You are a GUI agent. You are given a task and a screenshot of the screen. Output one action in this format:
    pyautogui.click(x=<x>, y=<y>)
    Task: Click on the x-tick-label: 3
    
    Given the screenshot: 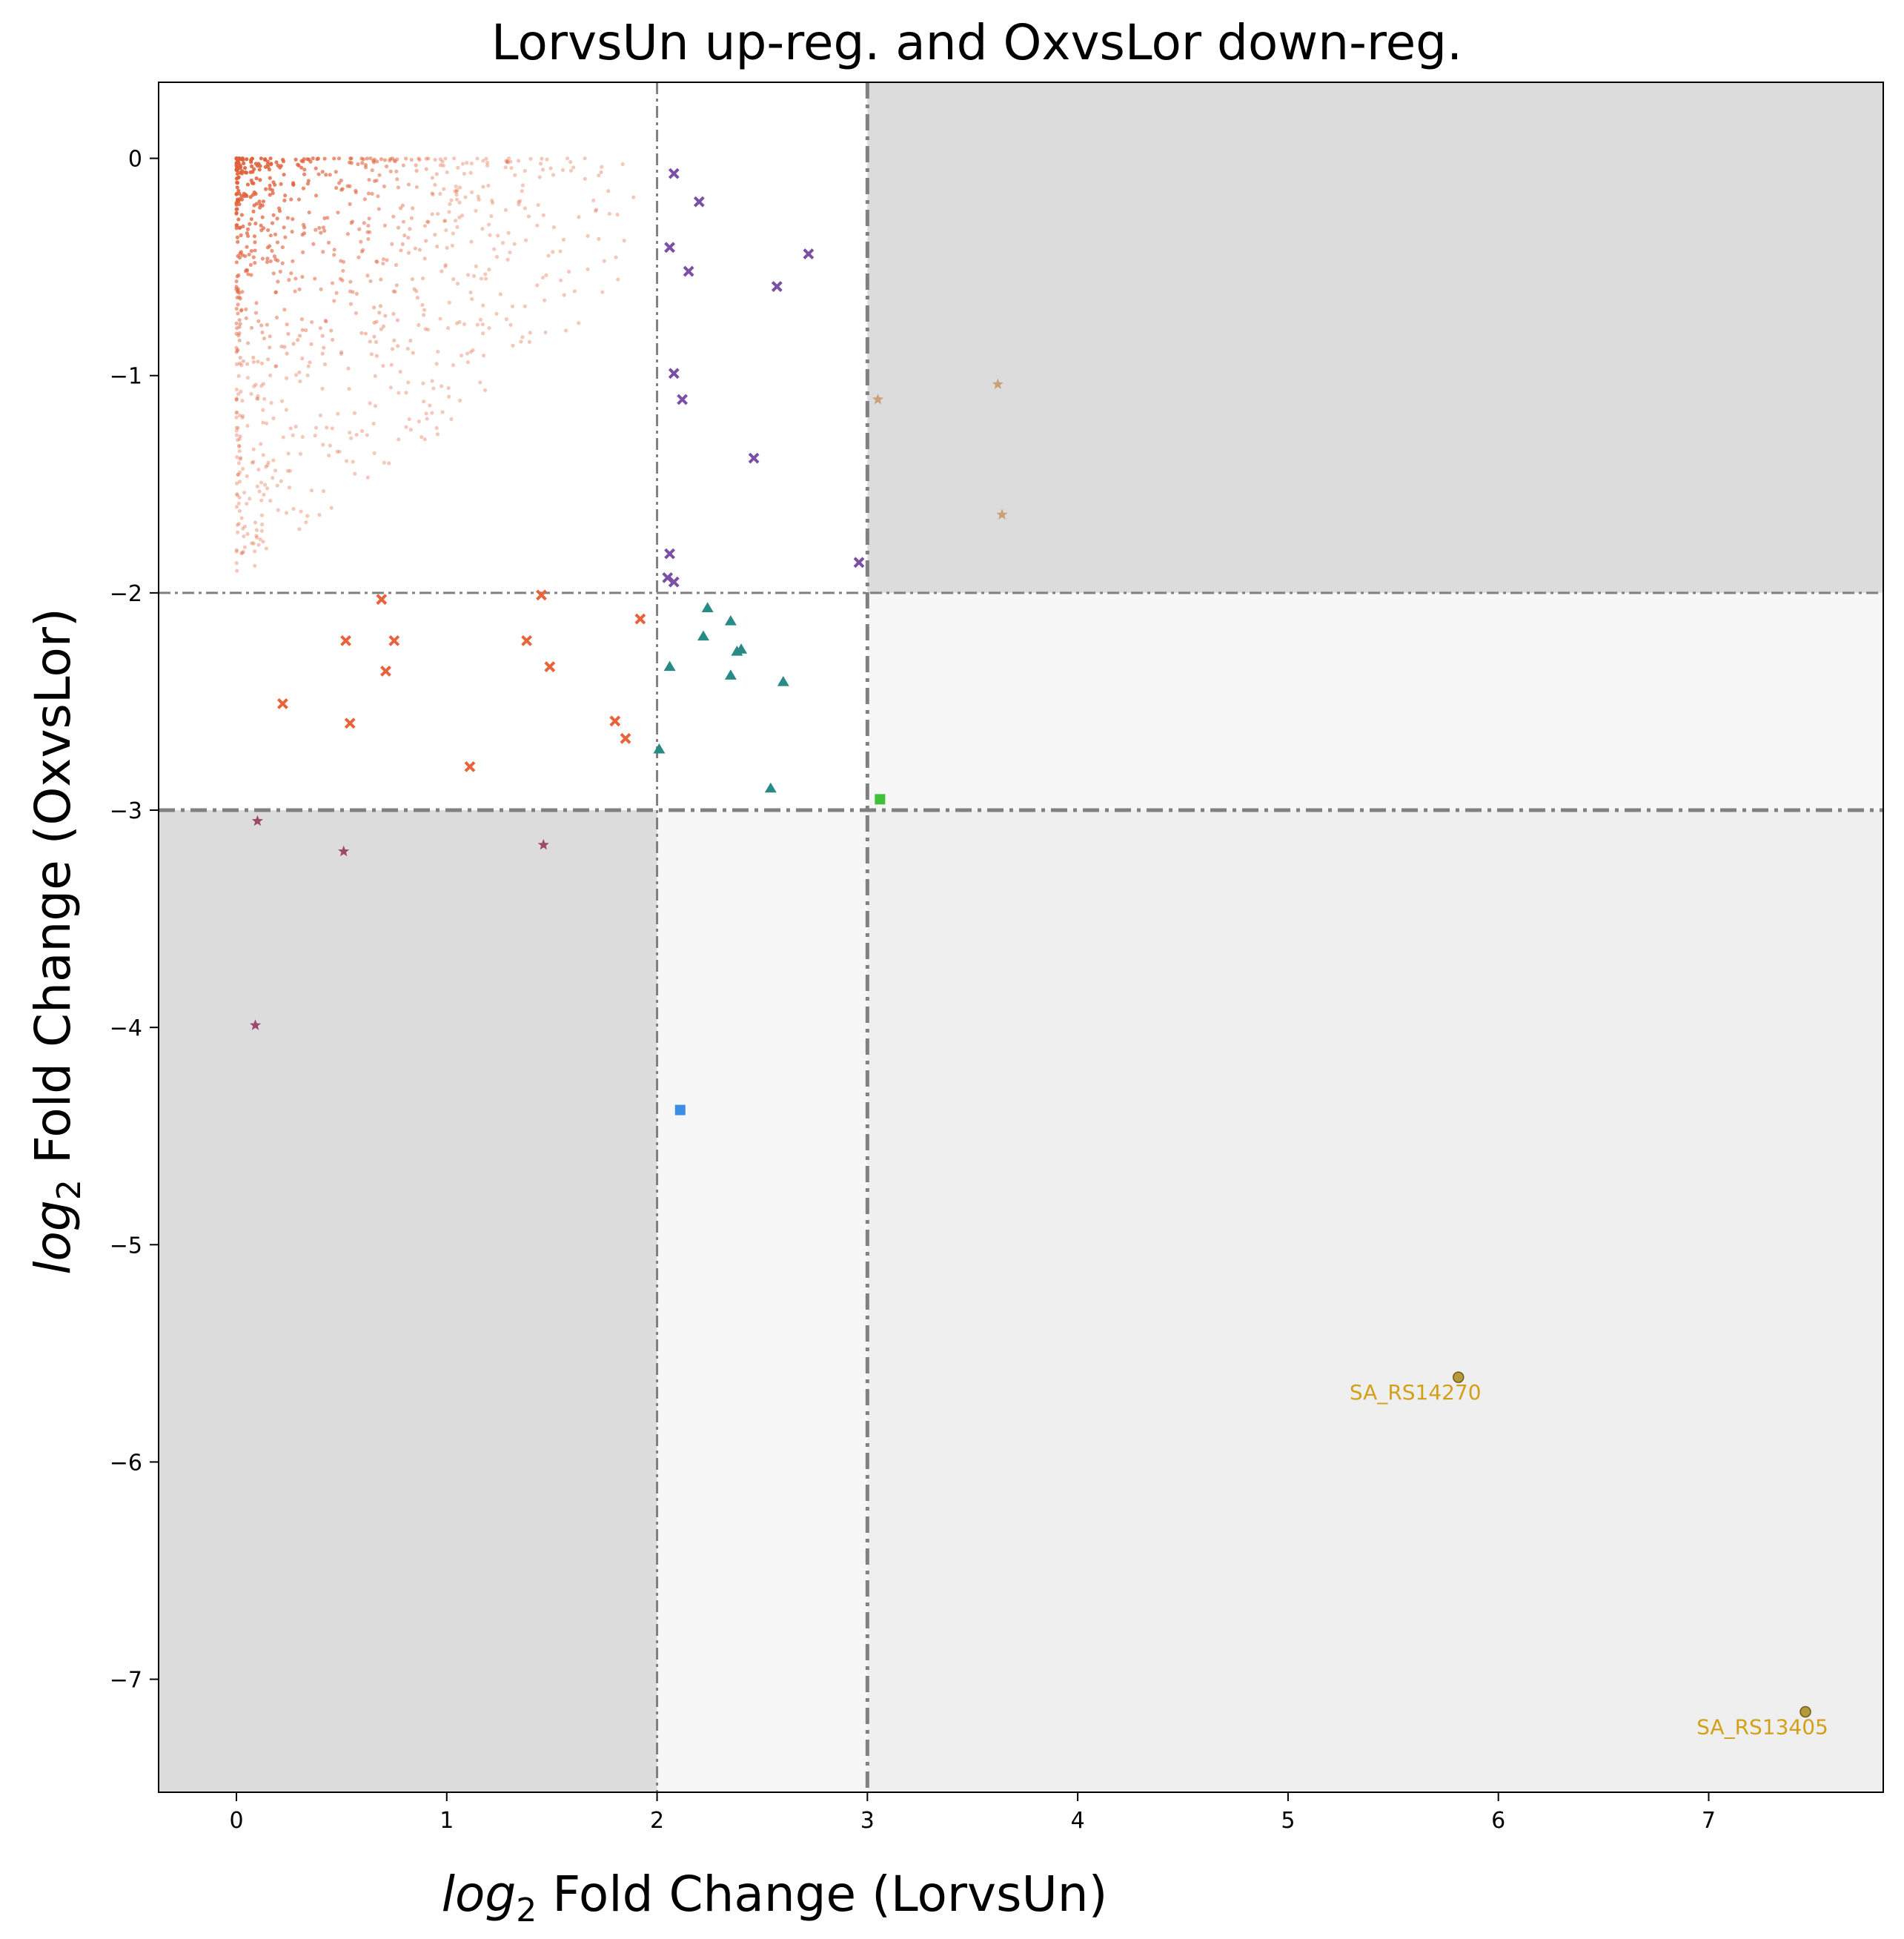 What is the action you would take?
    pyautogui.click(x=867, y=1821)
    